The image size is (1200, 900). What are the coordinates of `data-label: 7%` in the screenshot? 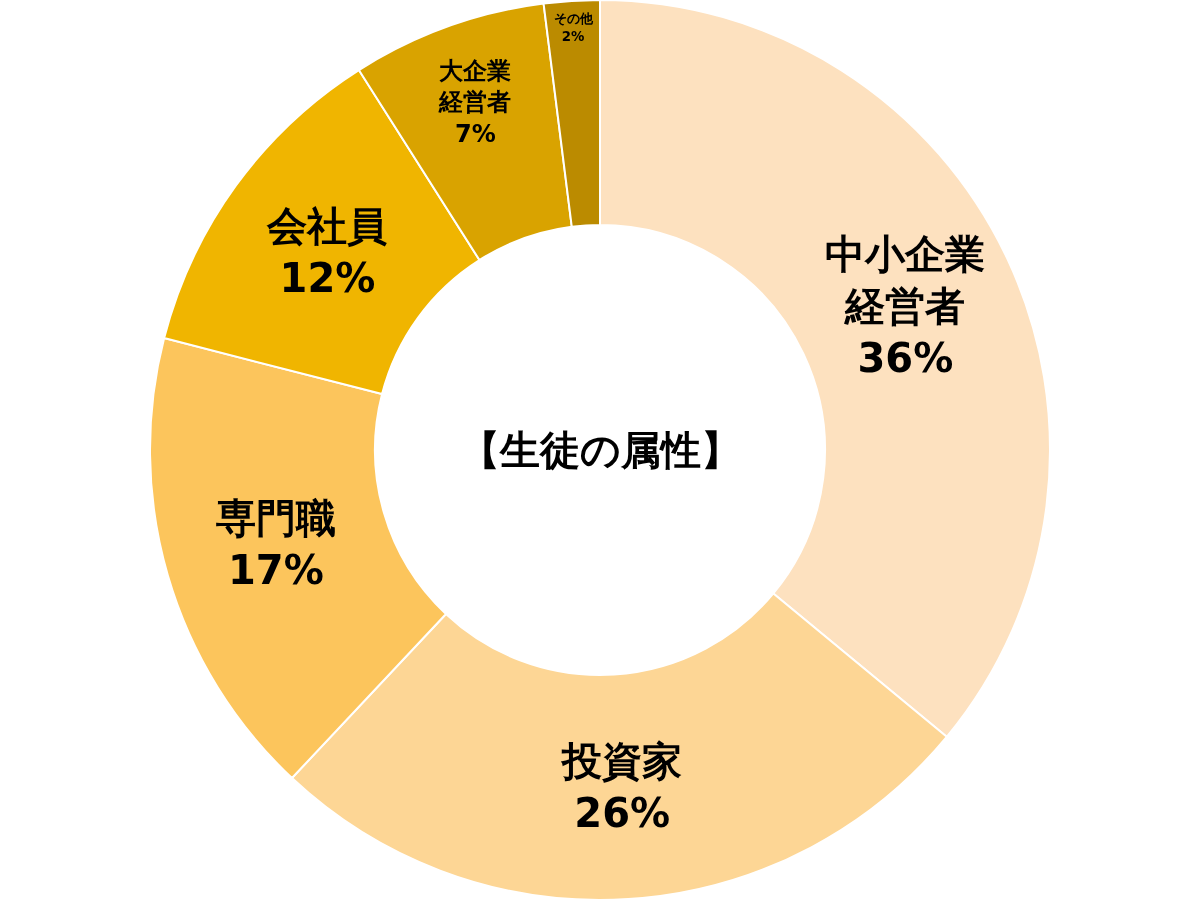 It's located at (475, 133).